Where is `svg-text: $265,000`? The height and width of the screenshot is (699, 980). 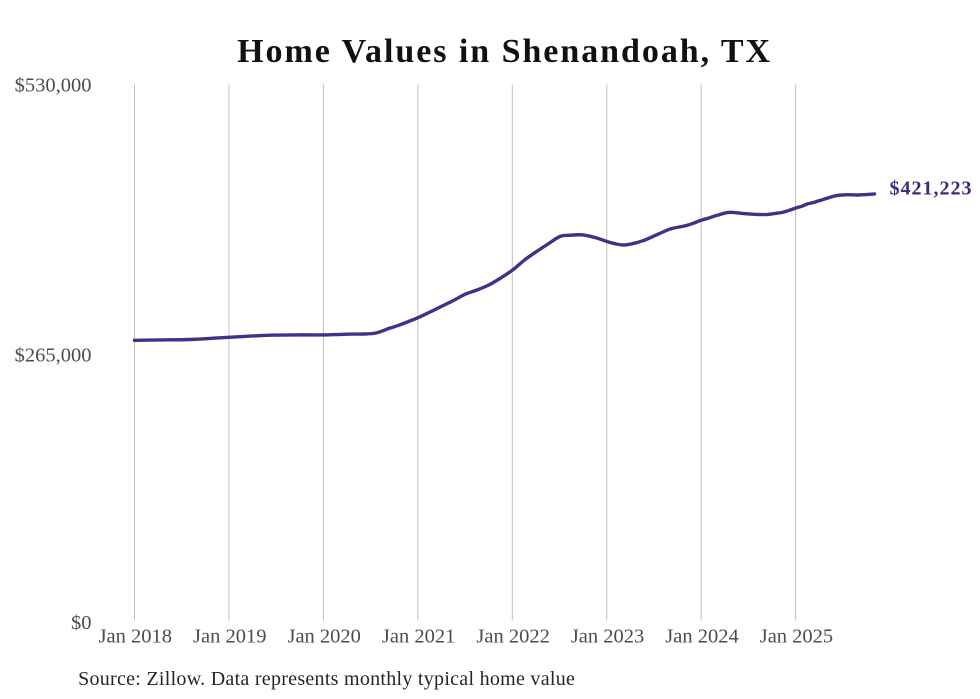
svg-text: $265,000 is located at coordinates (53, 355).